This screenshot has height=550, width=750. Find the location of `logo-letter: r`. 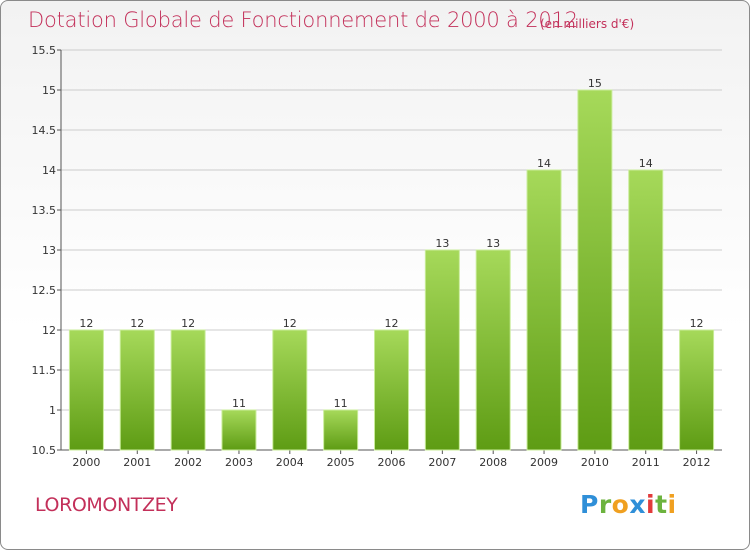

logo-letter: r is located at coordinates (605, 504).